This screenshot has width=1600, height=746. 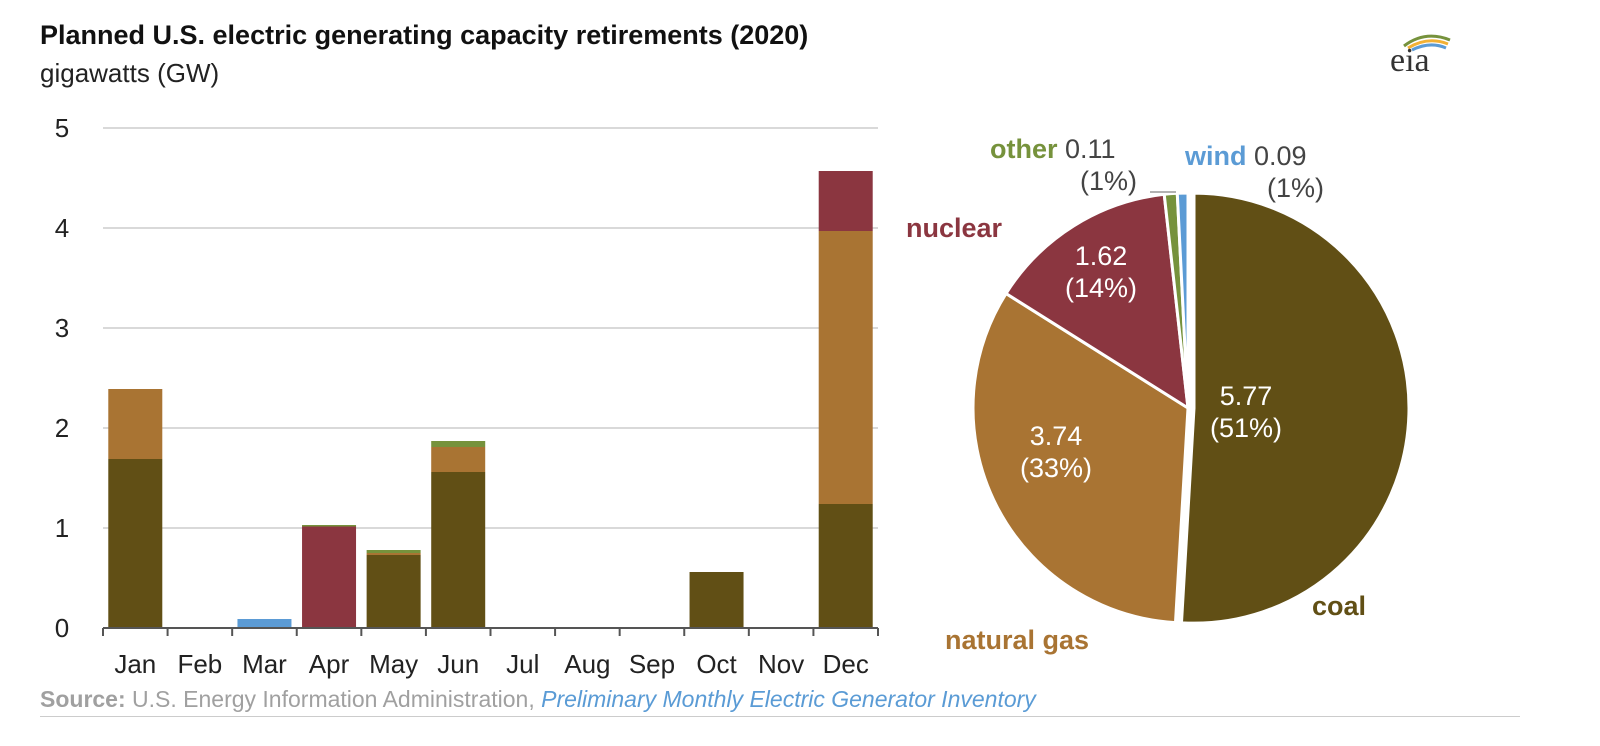 I want to click on x-tick-label: Apr, so click(x=329, y=664).